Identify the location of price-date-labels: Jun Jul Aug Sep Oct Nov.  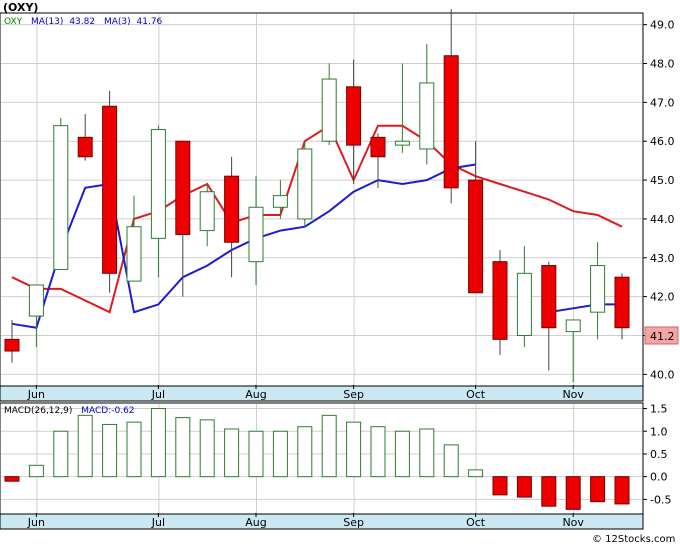
(305, 393).